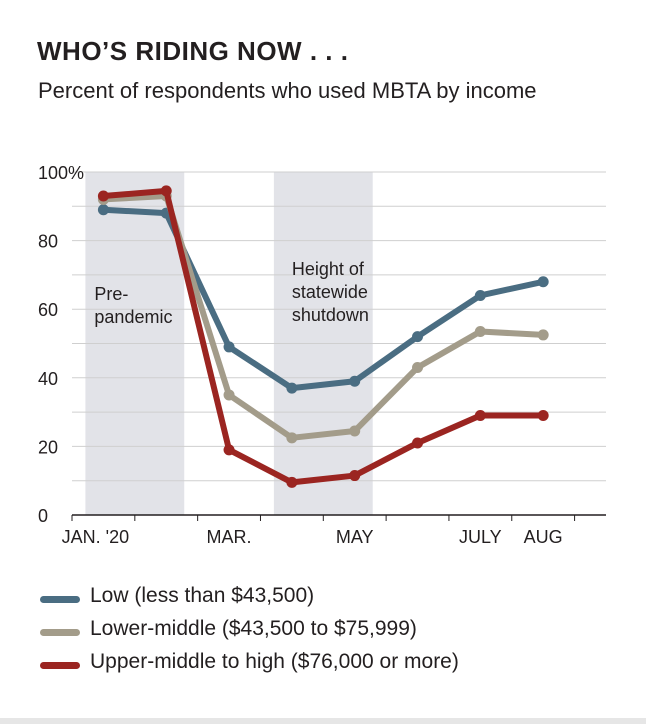 The width and height of the screenshot is (646, 724). Describe the element at coordinates (328, 269) in the screenshot. I see `shaded-period-label: Height of` at that location.